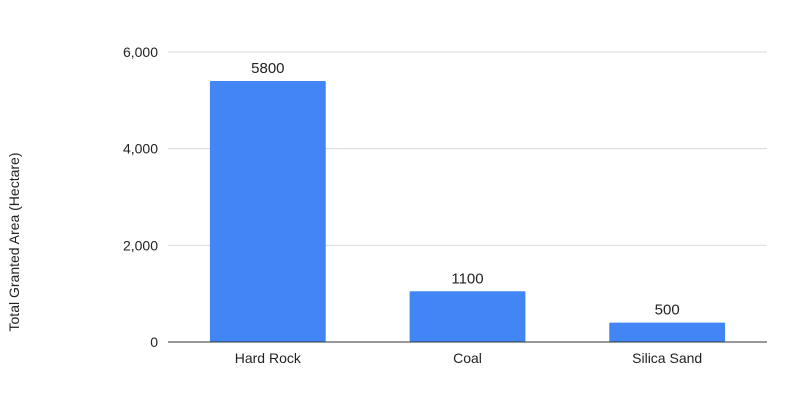  I want to click on x-tick-label: Silica Sand, so click(667, 358).